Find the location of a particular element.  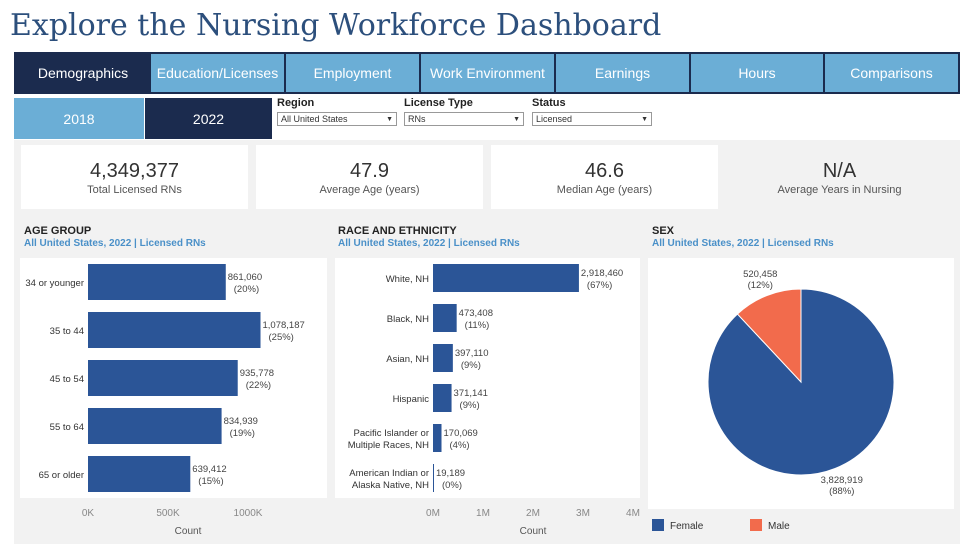

region-filter-label: Region is located at coordinates (296, 103).